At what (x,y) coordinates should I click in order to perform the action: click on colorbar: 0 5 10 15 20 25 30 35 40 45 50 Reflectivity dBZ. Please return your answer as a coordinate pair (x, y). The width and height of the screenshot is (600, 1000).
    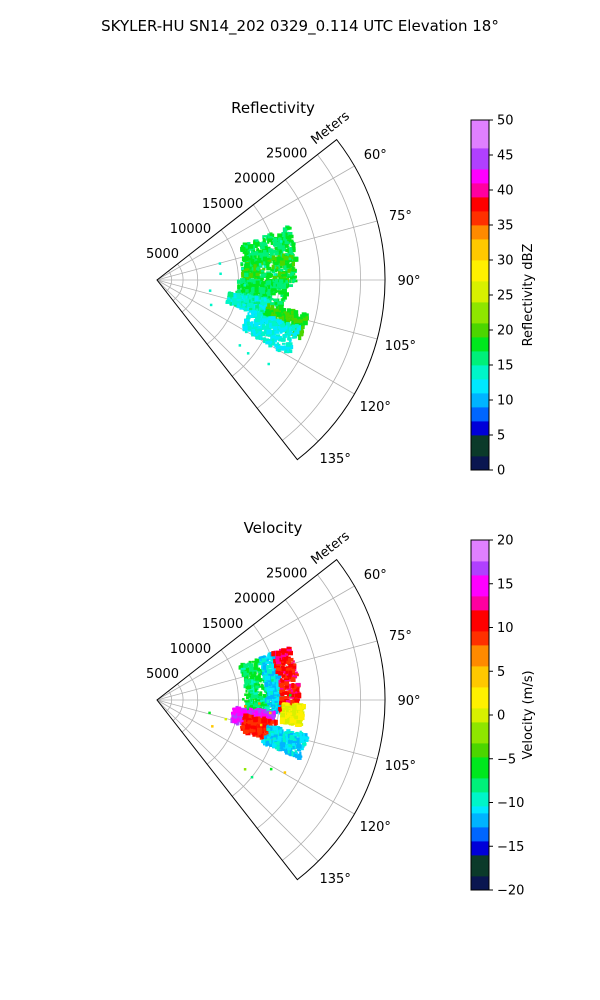
    Looking at the image, I should click on (503, 296).